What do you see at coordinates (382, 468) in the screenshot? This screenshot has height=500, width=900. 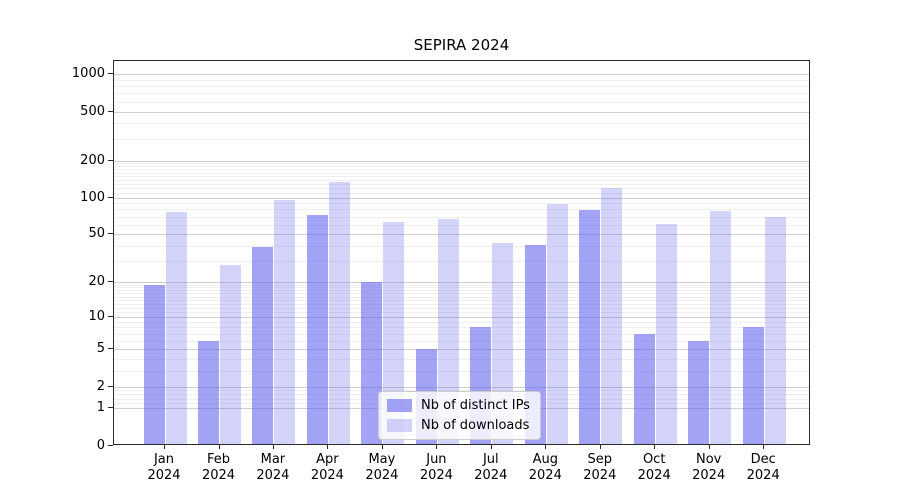 I see `x-tick-label: May 2024` at bounding box center [382, 468].